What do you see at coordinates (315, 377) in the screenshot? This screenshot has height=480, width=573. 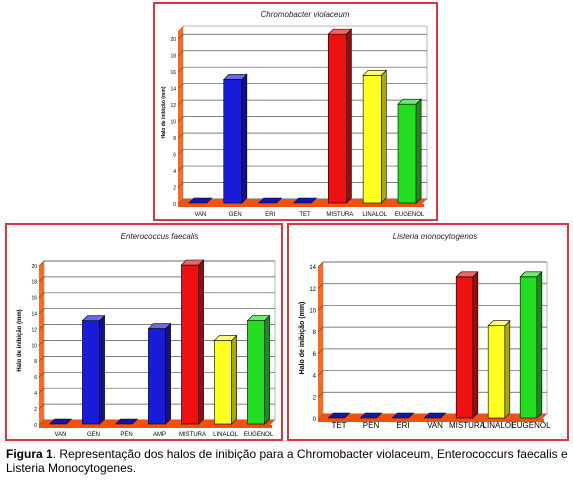 I see `y-tick-label: 4` at bounding box center [315, 377].